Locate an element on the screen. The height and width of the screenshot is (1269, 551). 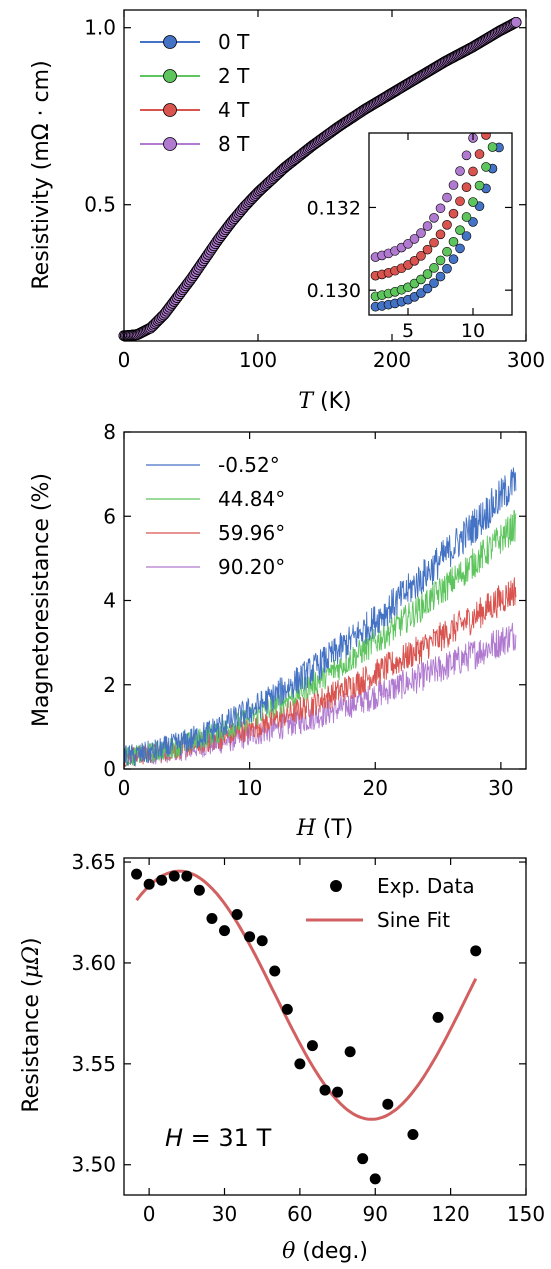
mr-legend-label-0: -0.52° is located at coordinates (249, 465).